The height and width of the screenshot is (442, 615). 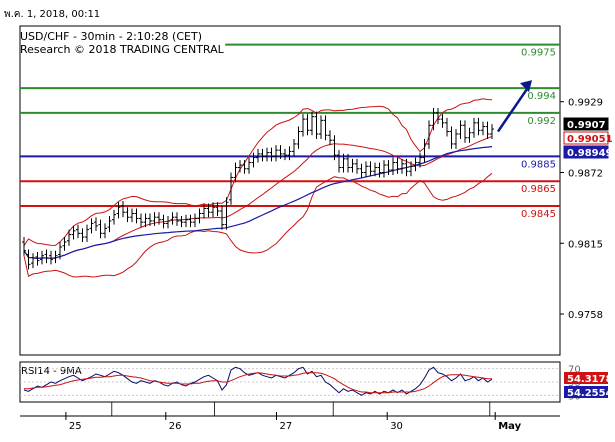 I want to click on chart-title: USD/CHF - 30min - 2:10:28 (CET), so click(x=111, y=36).